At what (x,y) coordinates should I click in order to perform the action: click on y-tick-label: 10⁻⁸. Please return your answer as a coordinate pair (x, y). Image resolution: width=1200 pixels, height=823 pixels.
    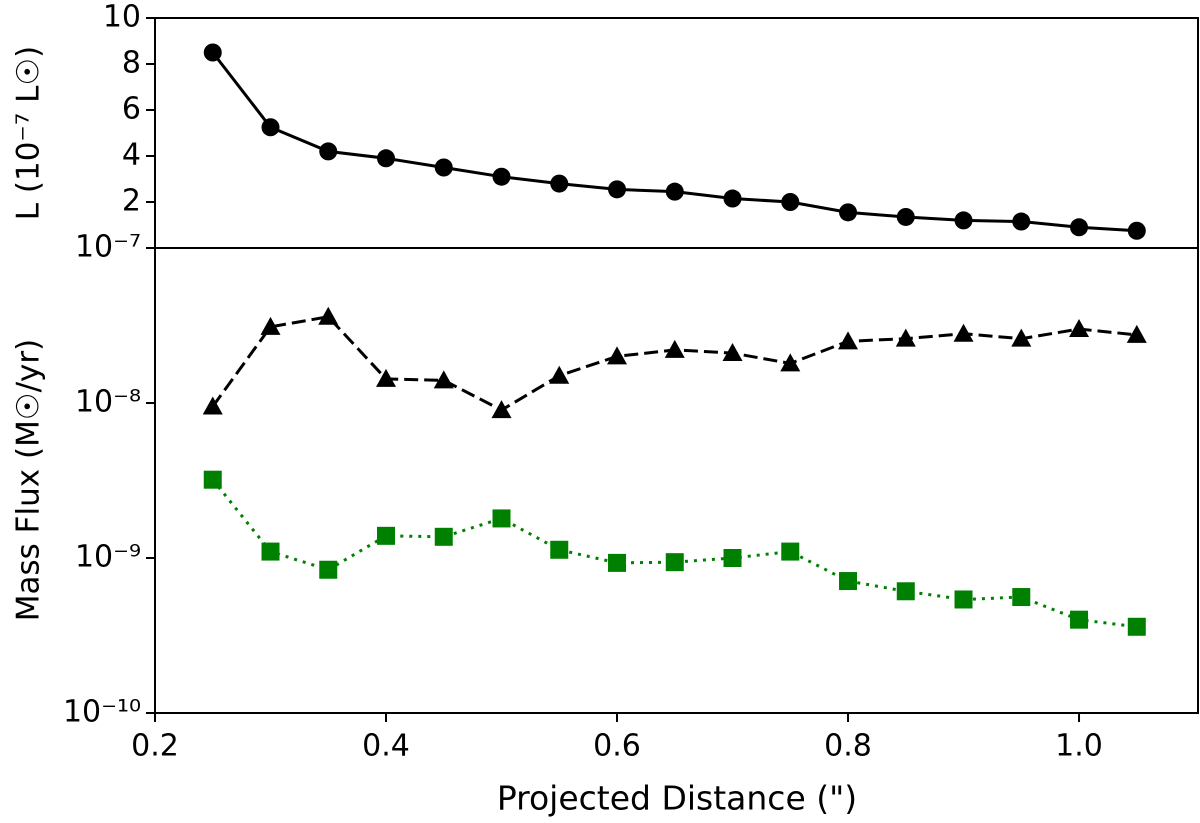
    Looking at the image, I should click on (108, 402).